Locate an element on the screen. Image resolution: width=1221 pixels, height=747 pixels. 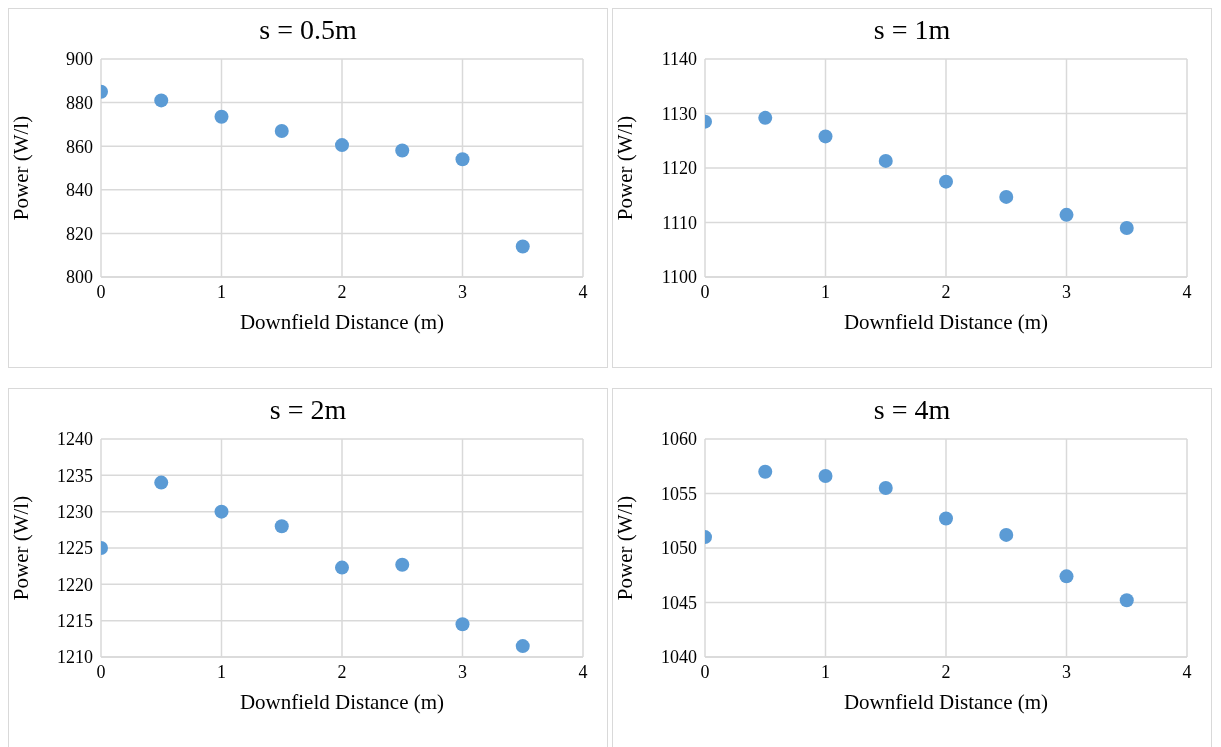
chart-title: s = 2m is located at coordinates (308, 410).